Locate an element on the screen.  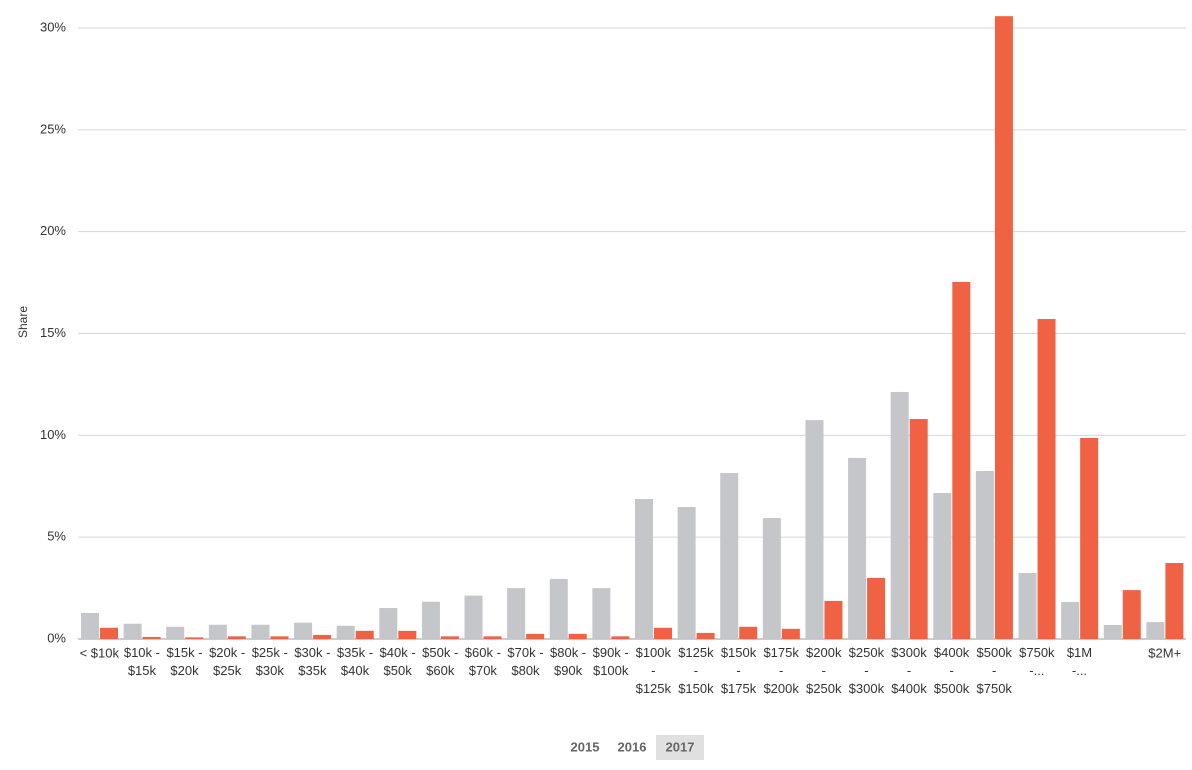
y-tick-label: 25% is located at coordinates (53, 128).